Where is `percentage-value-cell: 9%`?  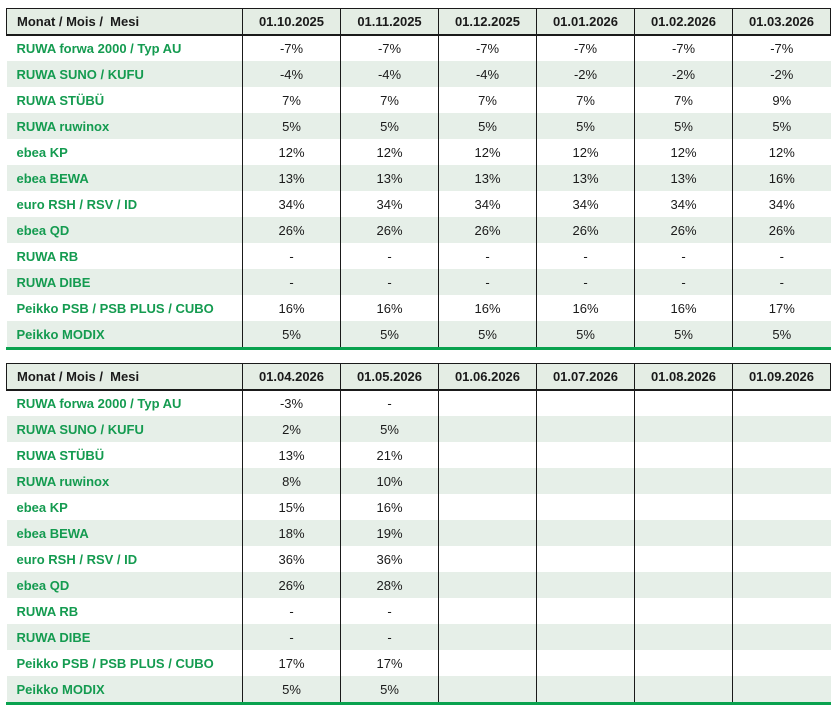
percentage-value-cell: 9% is located at coordinates (781, 100).